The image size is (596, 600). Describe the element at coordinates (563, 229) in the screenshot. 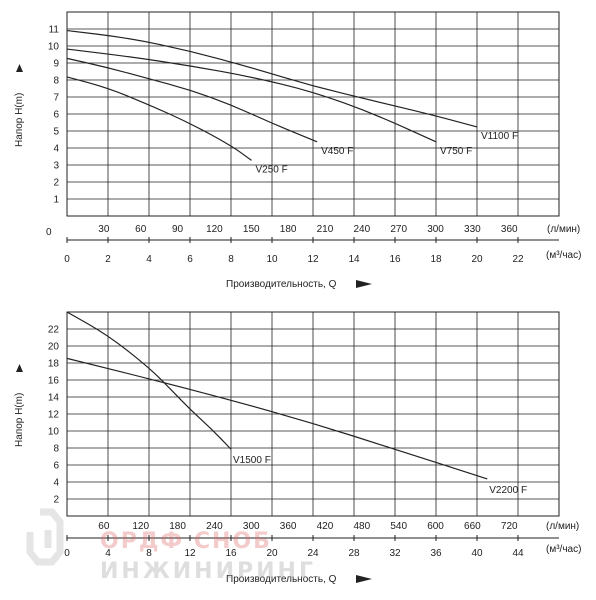

I see `top-x-unit-lmin: (л/мин)` at that location.